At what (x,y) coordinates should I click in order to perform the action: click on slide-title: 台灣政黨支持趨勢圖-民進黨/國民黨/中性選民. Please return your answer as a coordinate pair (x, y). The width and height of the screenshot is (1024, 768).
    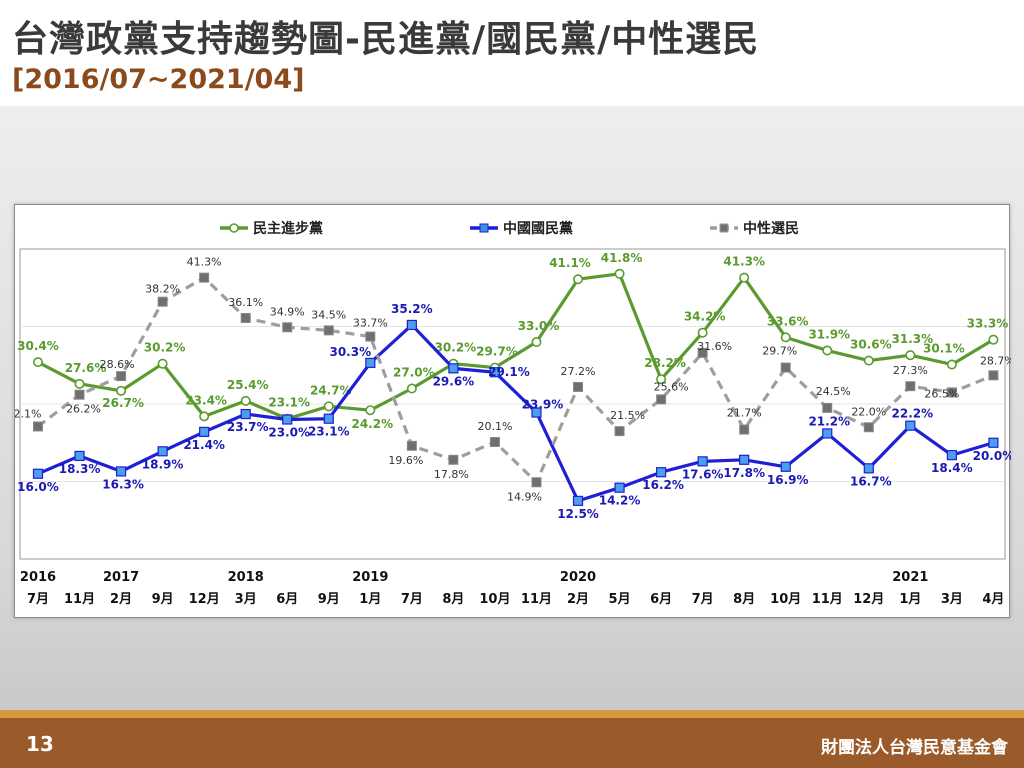
    Looking at the image, I should click on (386, 39).